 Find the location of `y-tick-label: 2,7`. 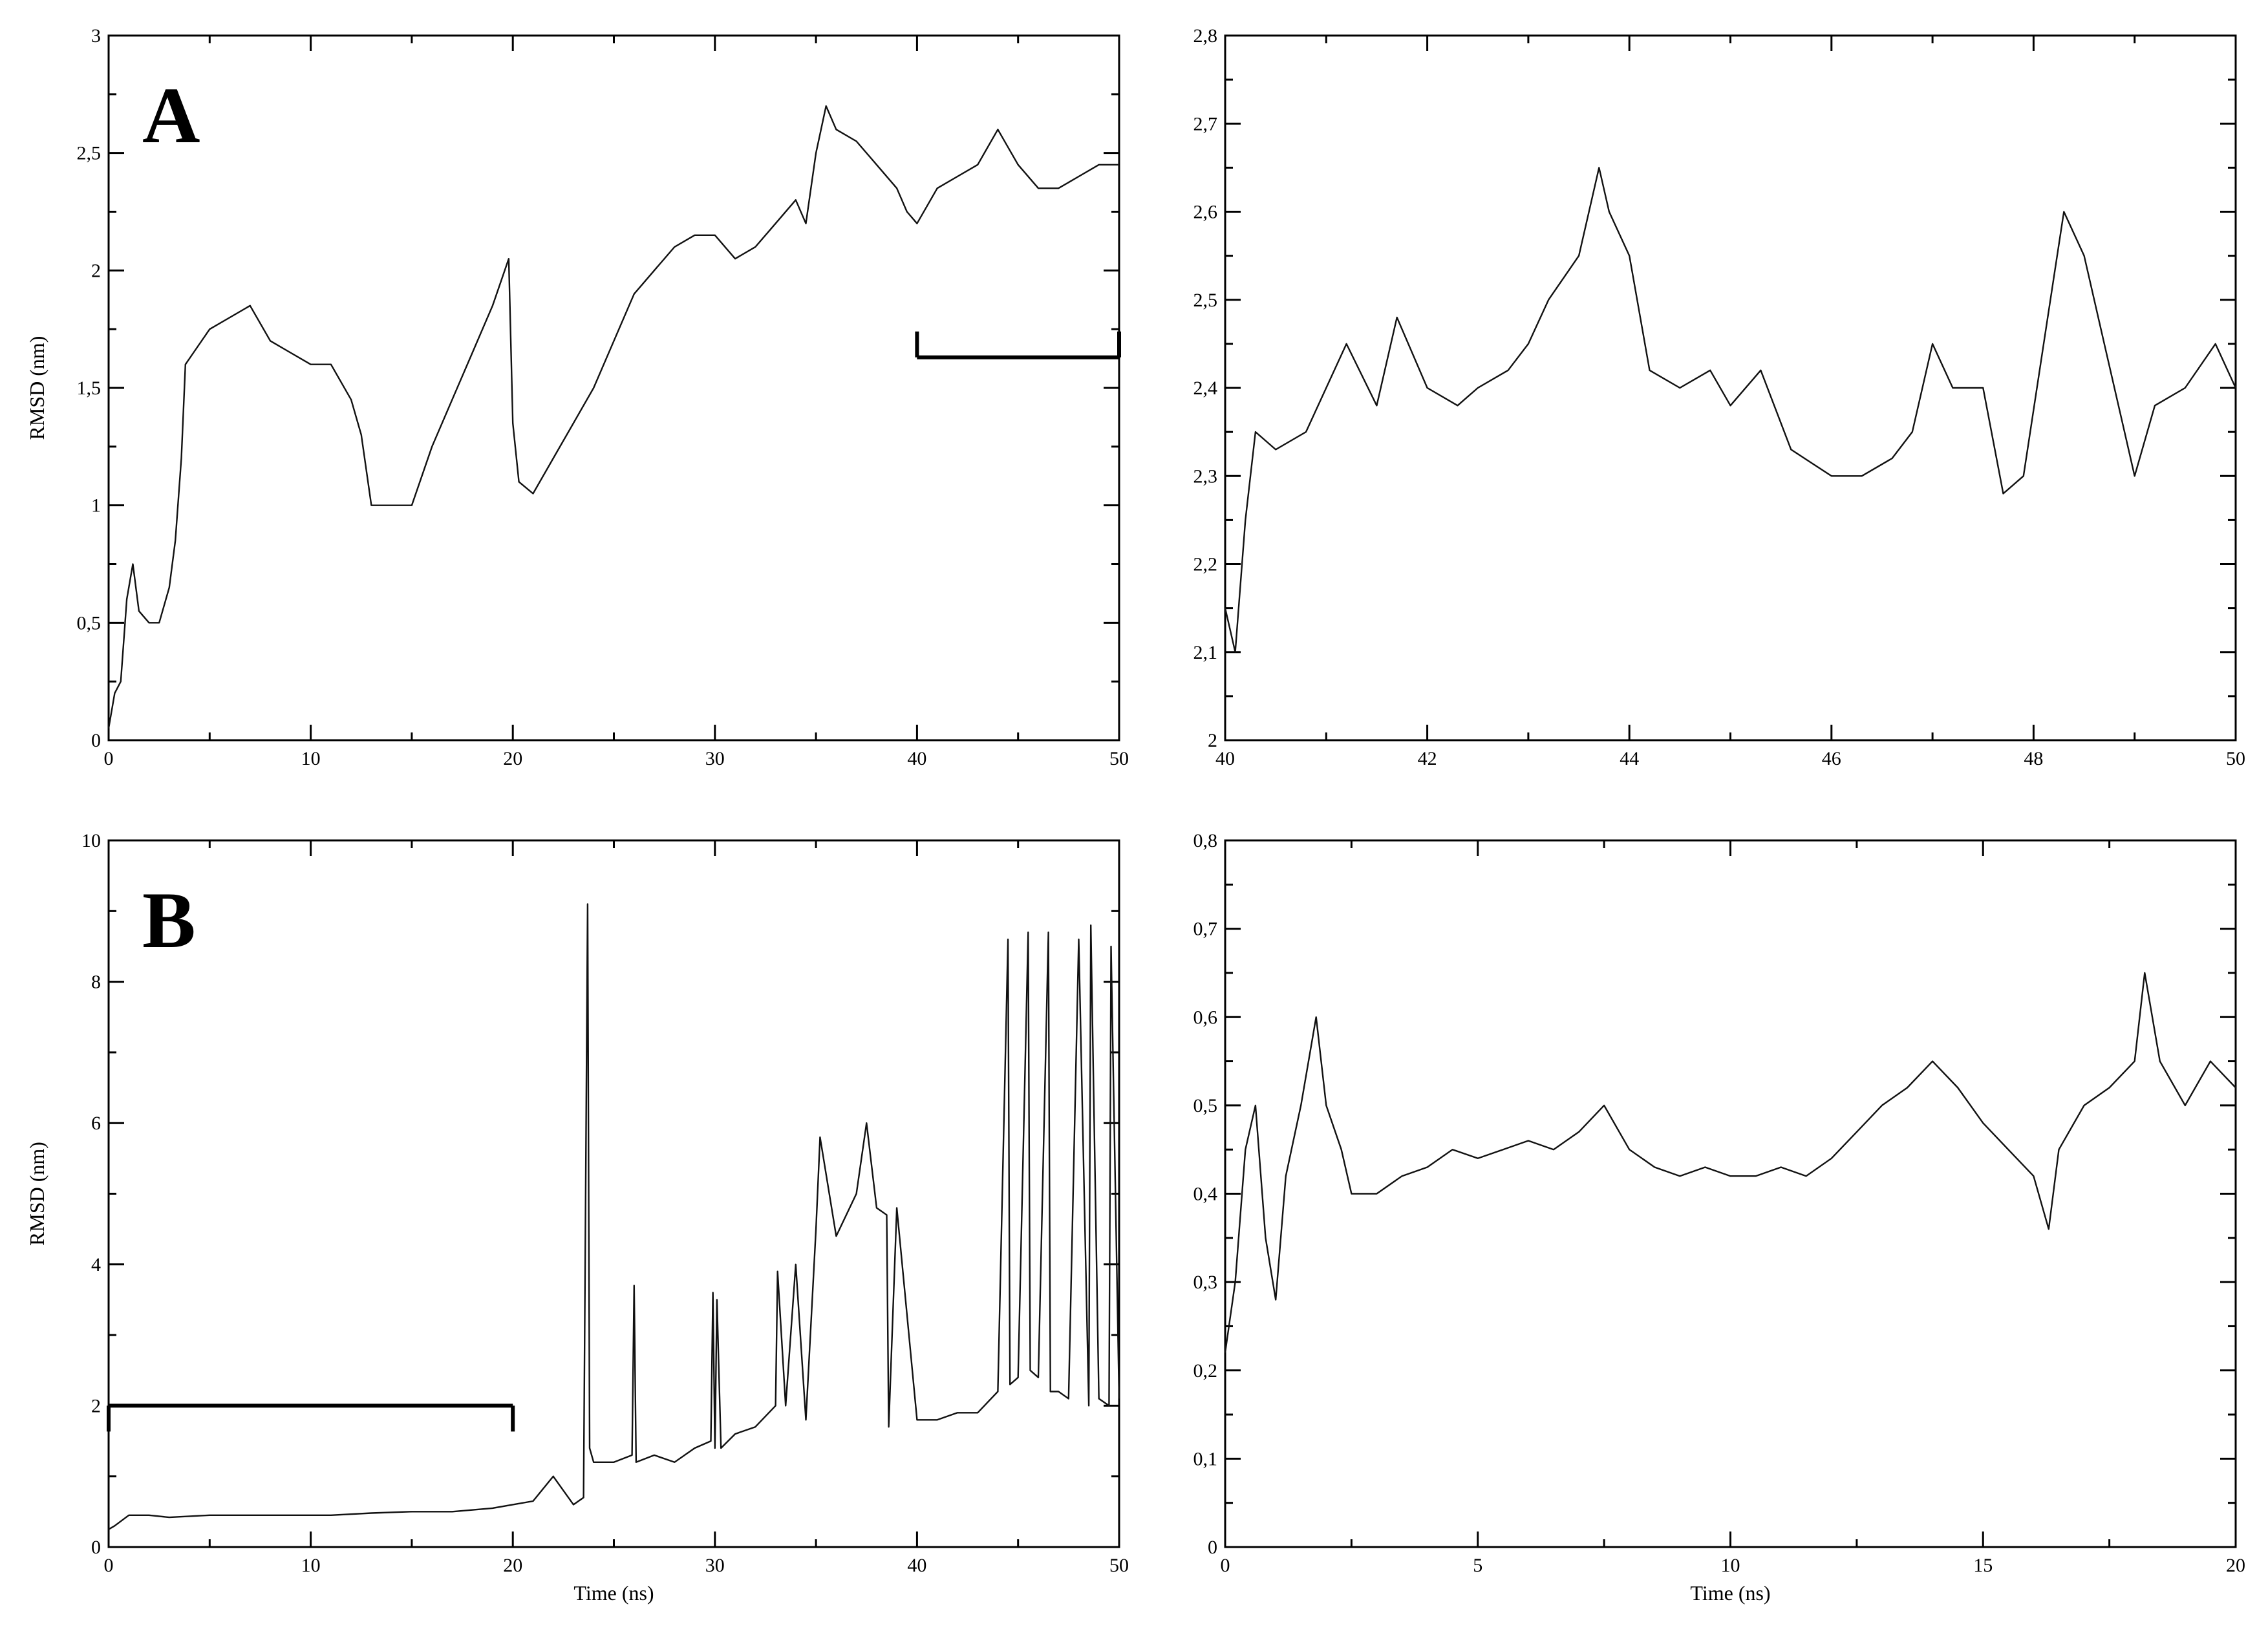

y-tick-label: 2,7 is located at coordinates (1205, 123).